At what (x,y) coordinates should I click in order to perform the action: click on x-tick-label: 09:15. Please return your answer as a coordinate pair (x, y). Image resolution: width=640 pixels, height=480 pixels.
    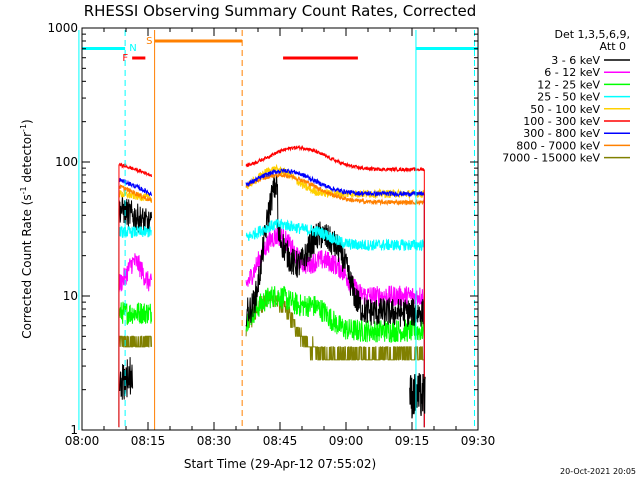
    Looking at the image, I should click on (412, 441).